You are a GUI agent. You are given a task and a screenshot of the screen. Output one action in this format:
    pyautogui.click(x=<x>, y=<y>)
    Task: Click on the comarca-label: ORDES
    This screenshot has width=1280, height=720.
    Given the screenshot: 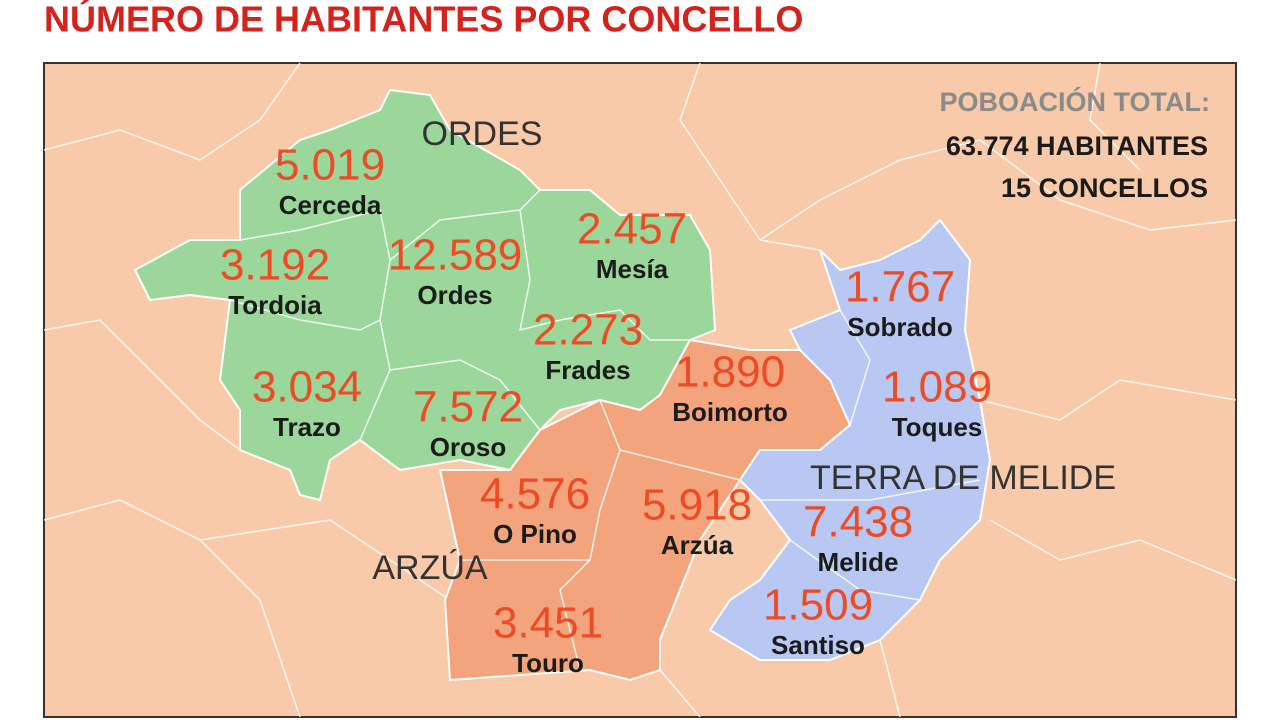 What is the action you would take?
    pyautogui.click(x=482, y=134)
    